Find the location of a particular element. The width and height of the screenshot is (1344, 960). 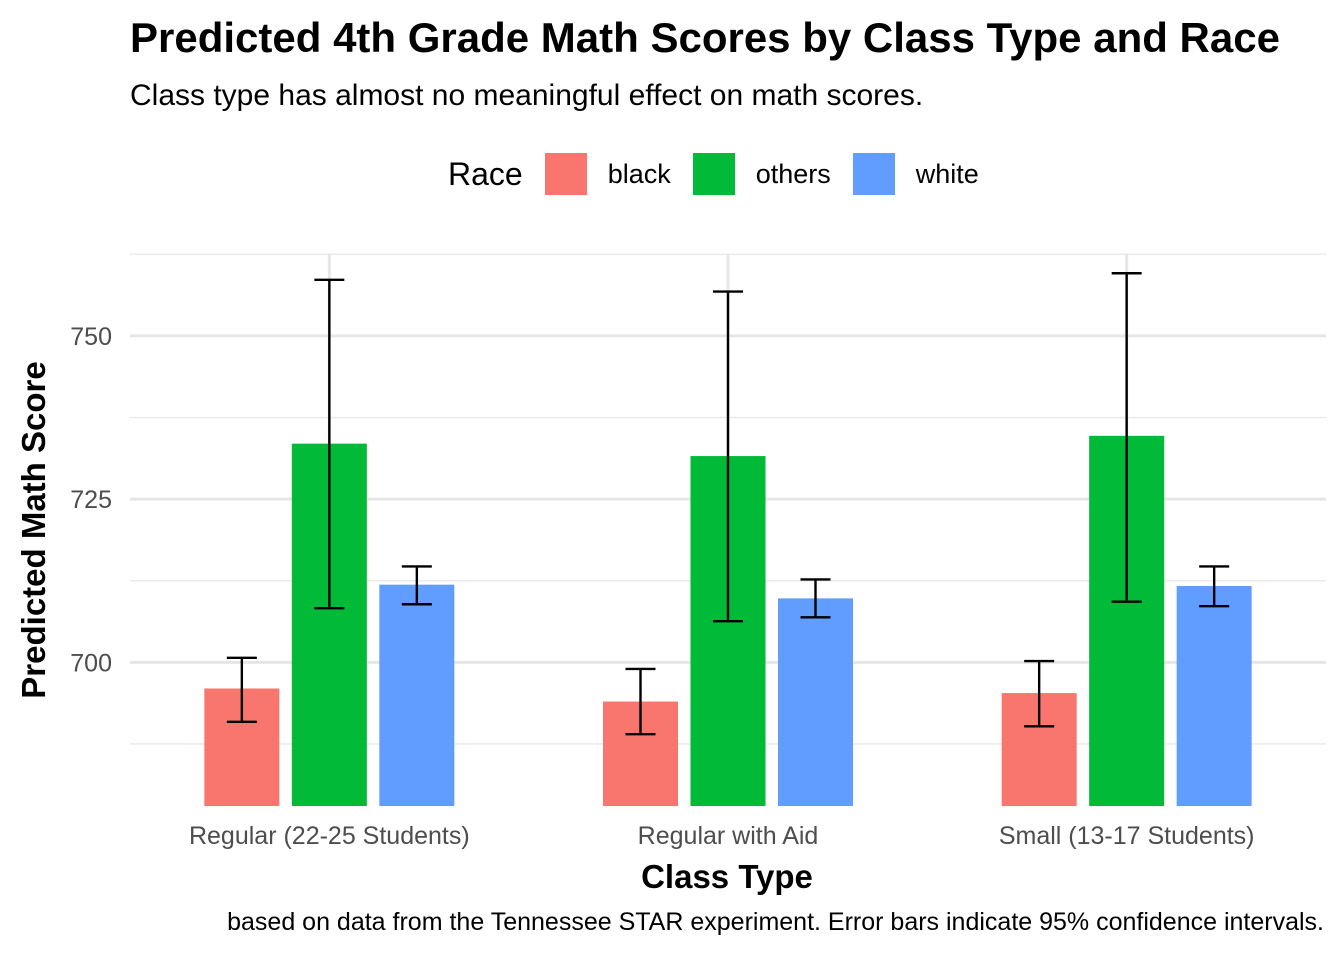

y-tick-labels: 700 725 750 is located at coordinates (91, 500).